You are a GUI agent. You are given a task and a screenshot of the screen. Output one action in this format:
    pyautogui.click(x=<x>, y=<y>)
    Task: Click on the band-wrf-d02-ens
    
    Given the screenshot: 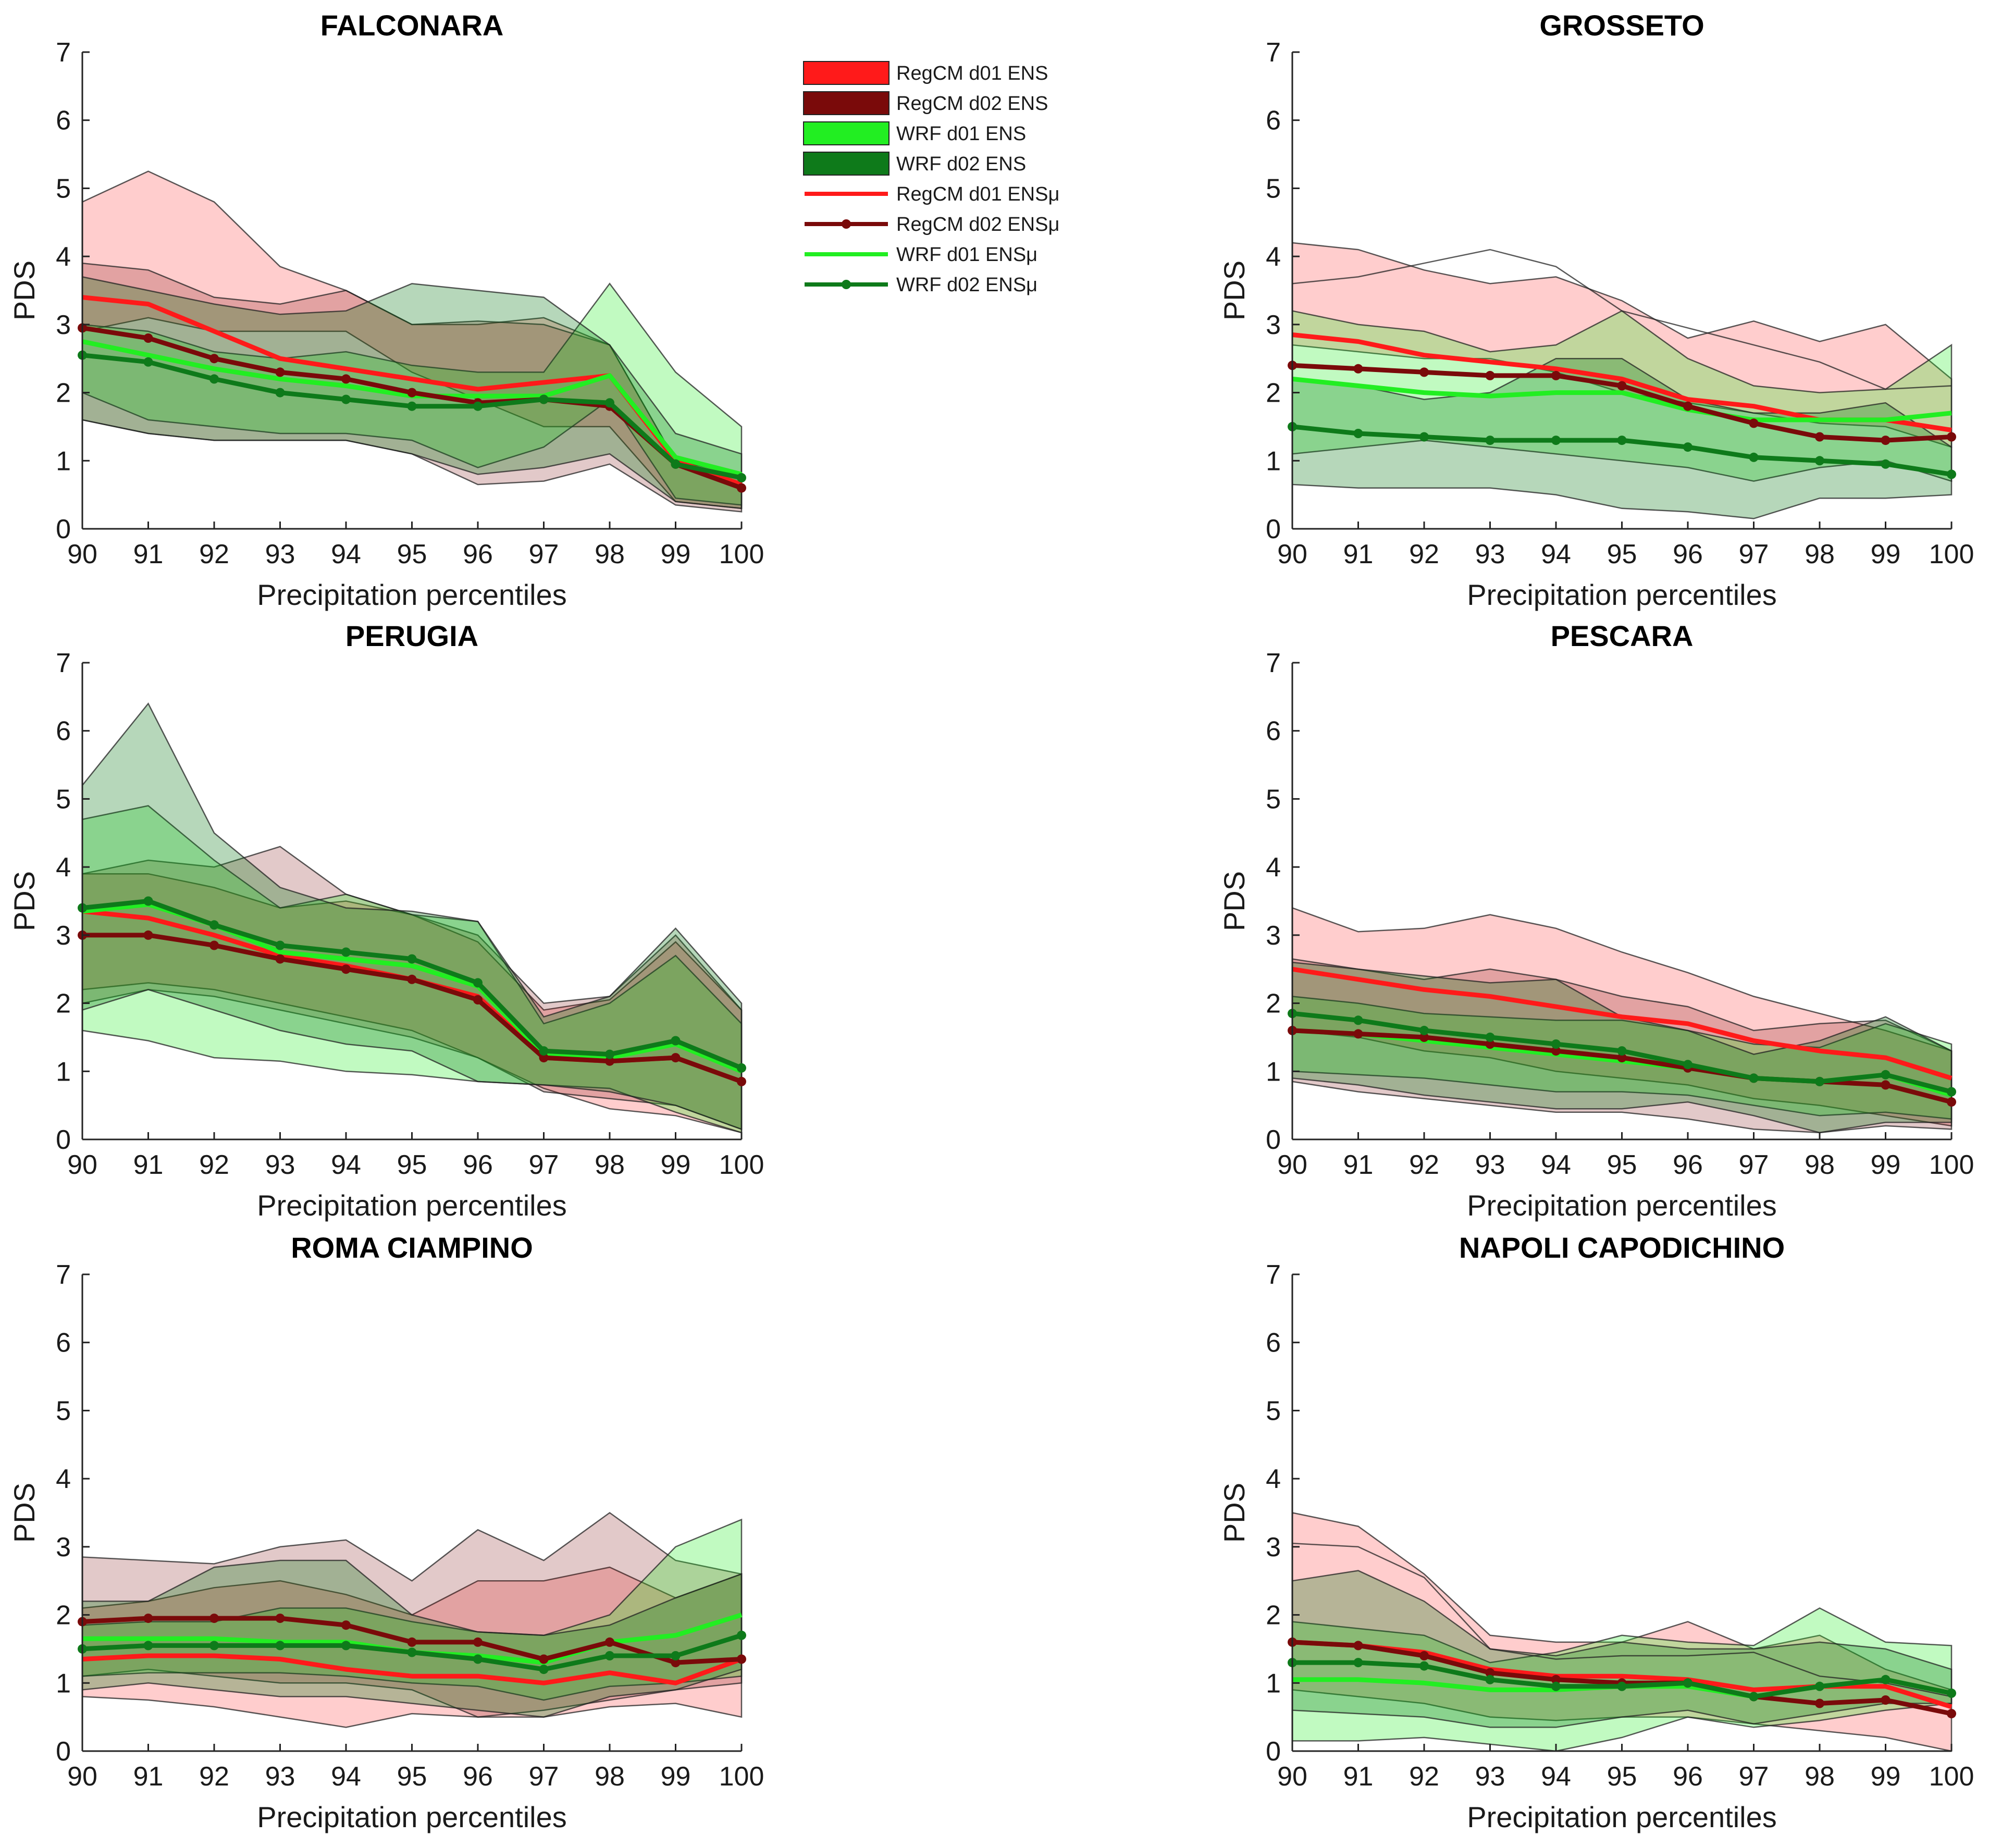 What is the action you would take?
    pyautogui.click(x=412, y=916)
    